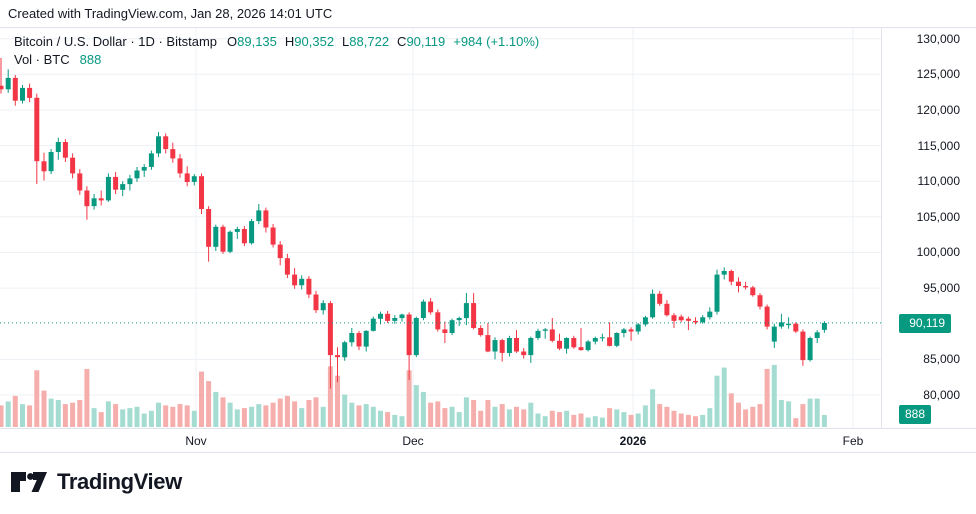 This screenshot has width=976, height=514. What do you see at coordinates (413, 441) in the screenshot?
I see `time-axis-label: Dec` at bounding box center [413, 441].